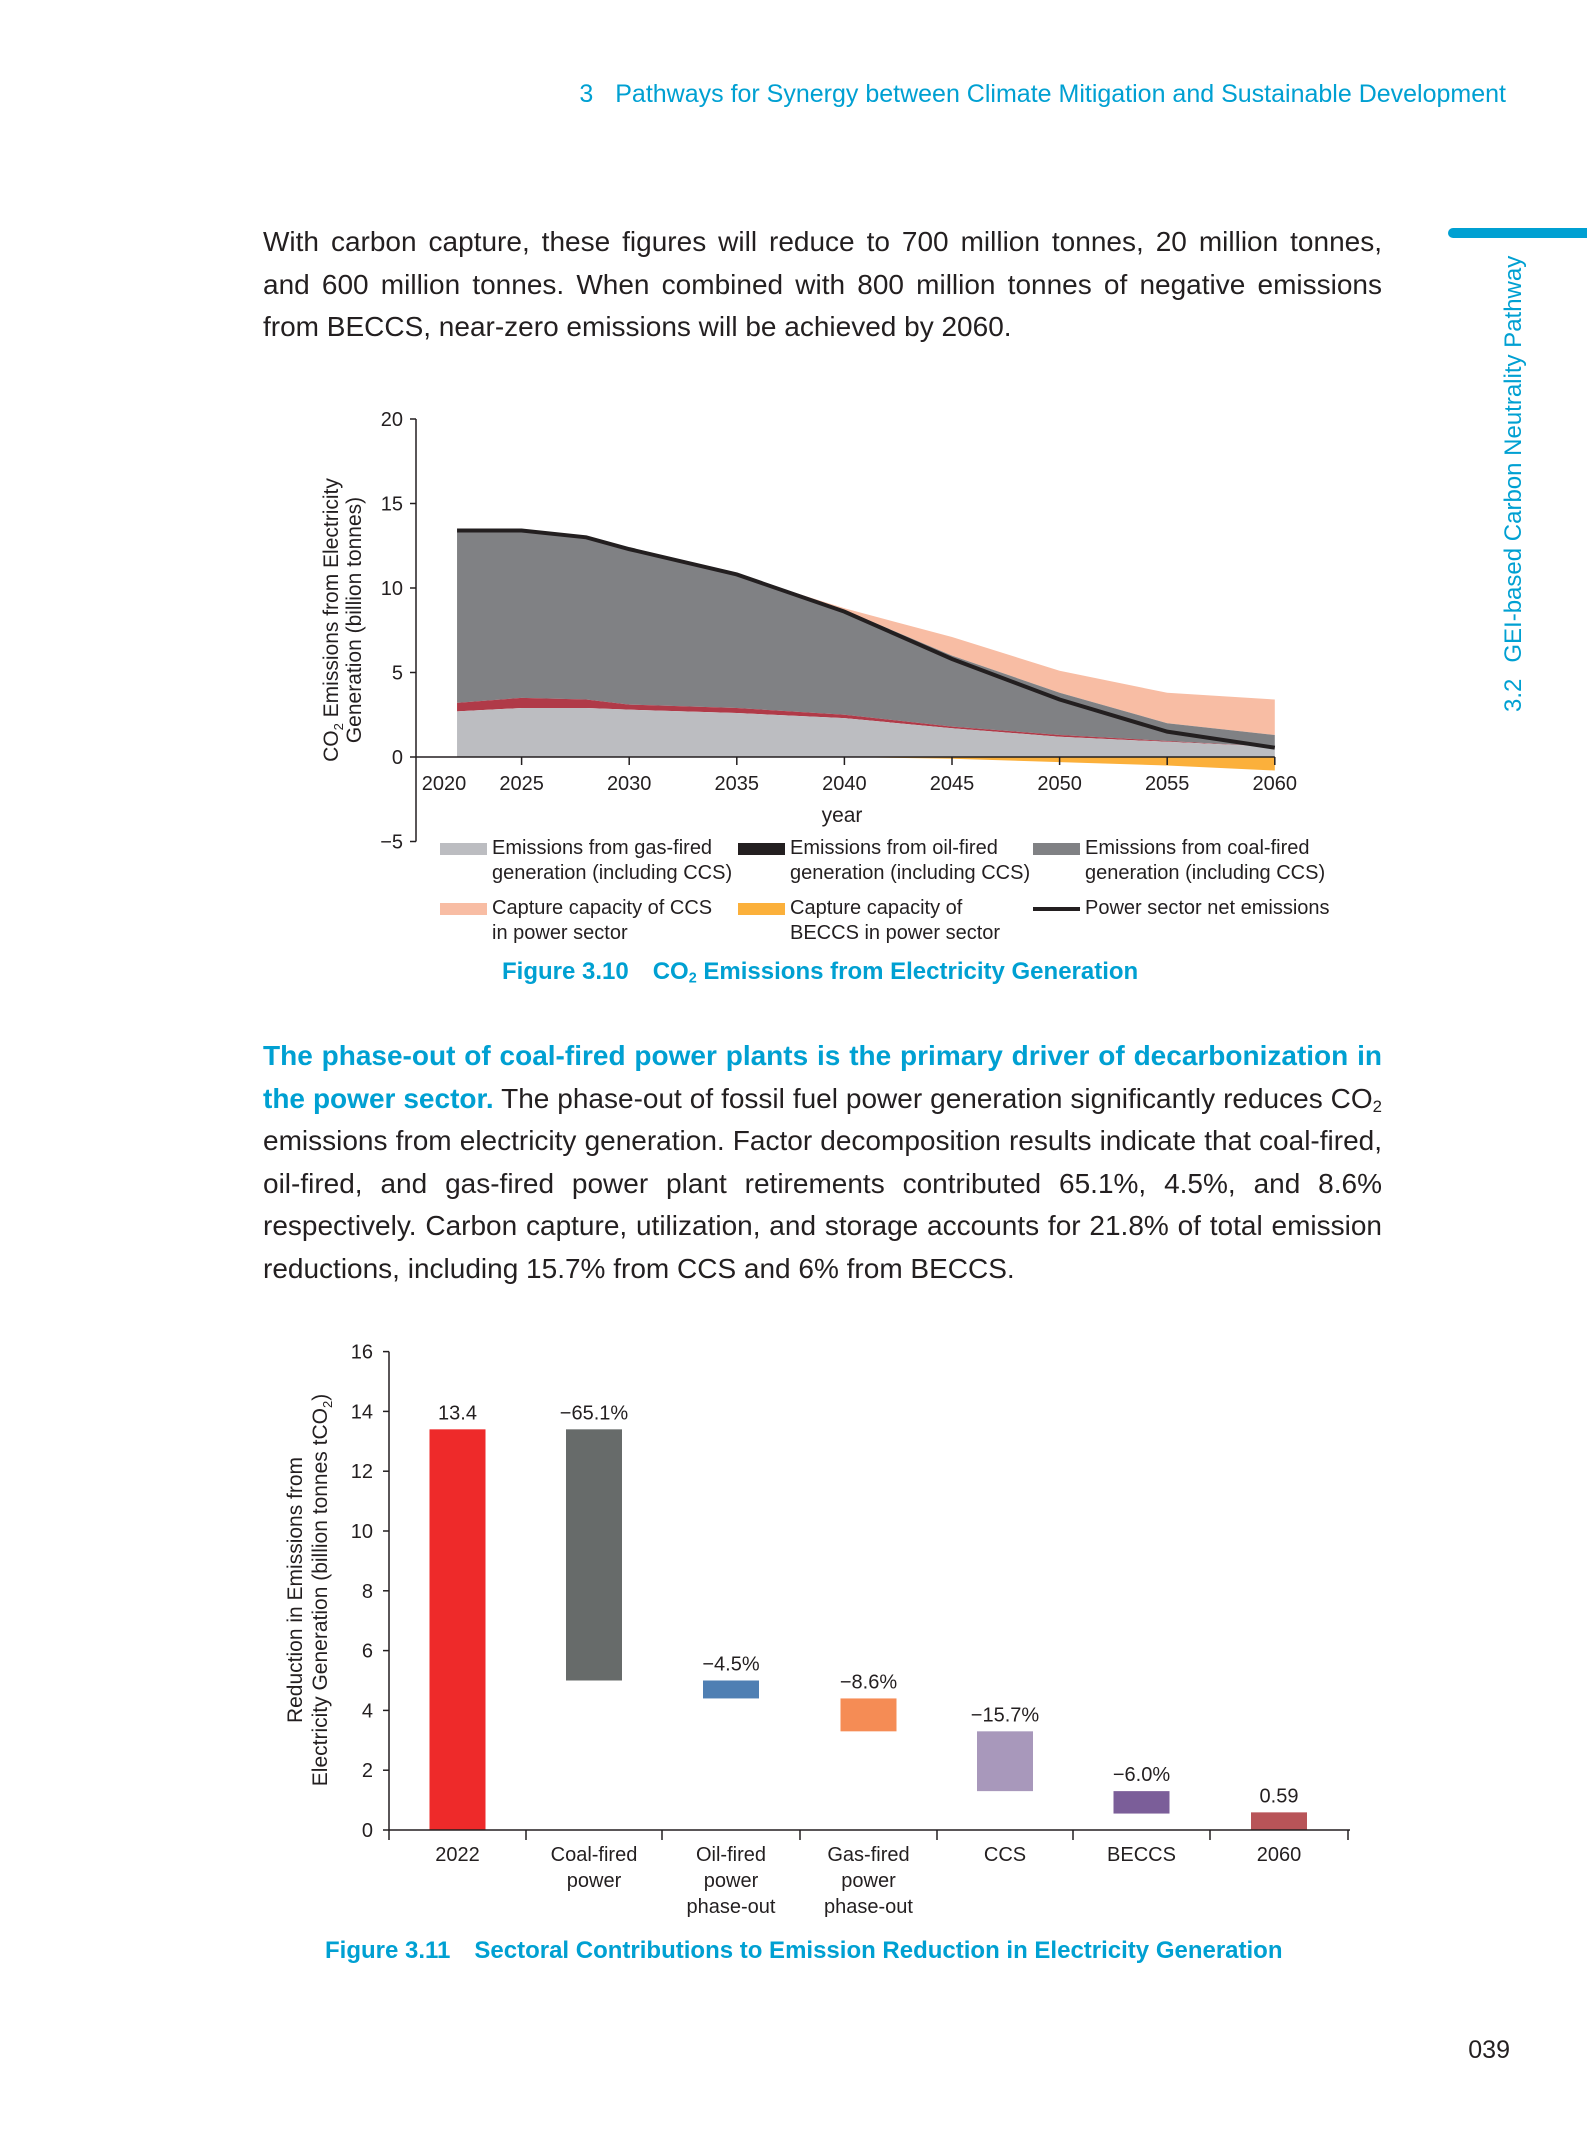 The image size is (1587, 2154). What do you see at coordinates (362, 1412) in the screenshot?
I see `y-tick-label: 14` at bounding box center [362, 1412].